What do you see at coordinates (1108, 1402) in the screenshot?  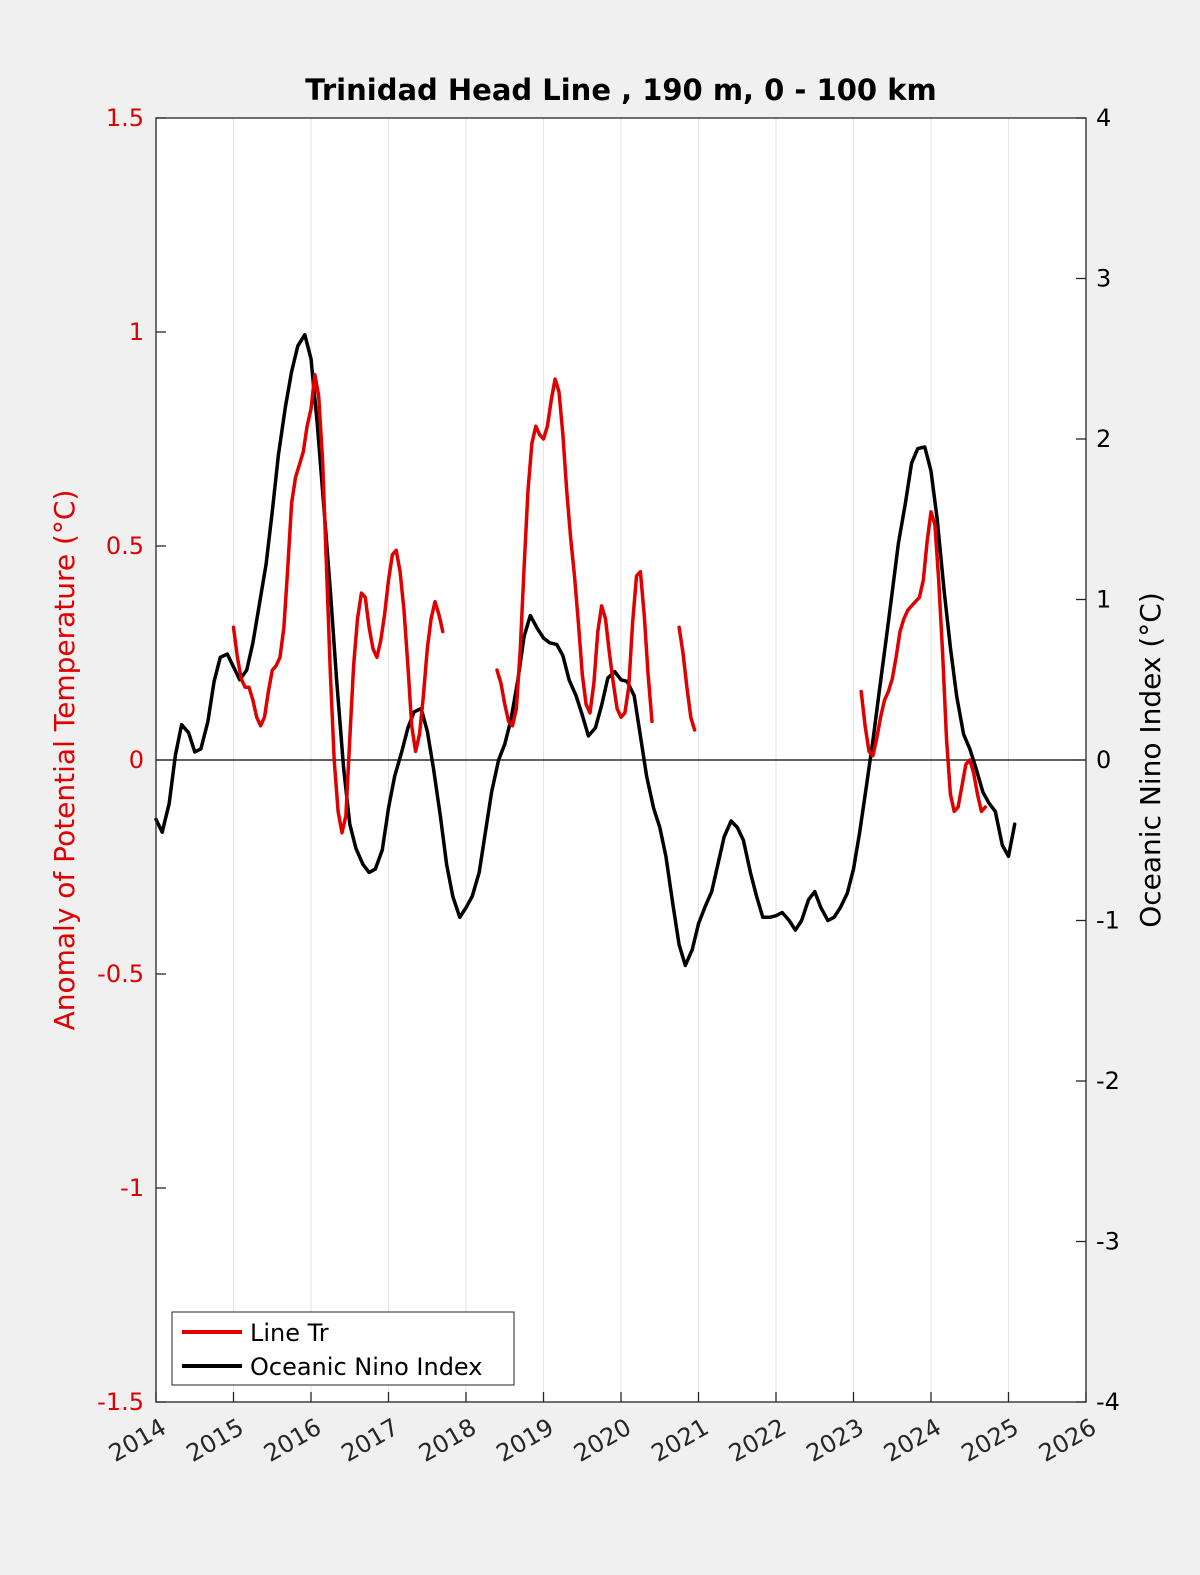 I see `y-right-tick-label: -4` at bounding box center [1108, 1402].